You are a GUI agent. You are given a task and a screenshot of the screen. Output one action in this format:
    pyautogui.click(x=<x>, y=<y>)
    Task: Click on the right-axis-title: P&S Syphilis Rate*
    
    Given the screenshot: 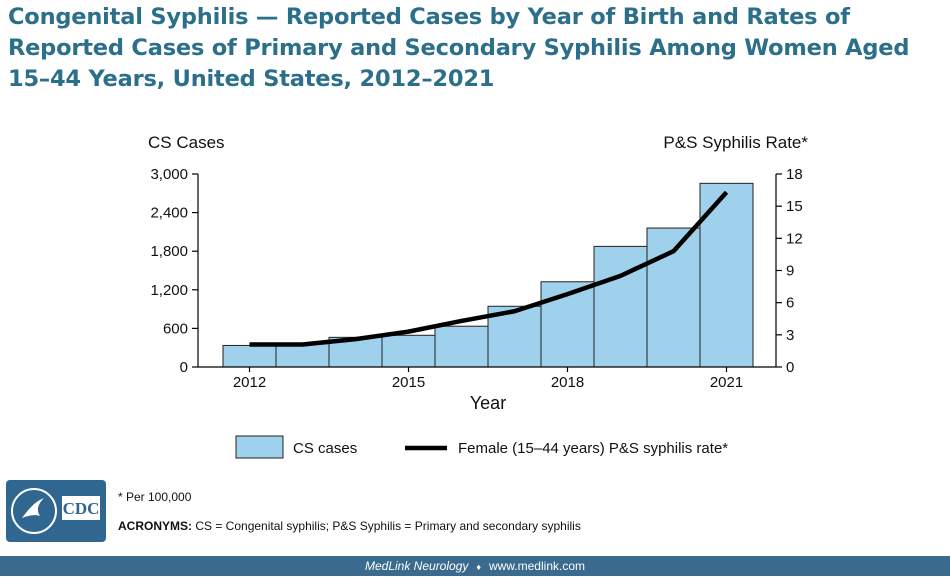 What is the action you would take?
    pyautogui.click(x=735, y=142)
    